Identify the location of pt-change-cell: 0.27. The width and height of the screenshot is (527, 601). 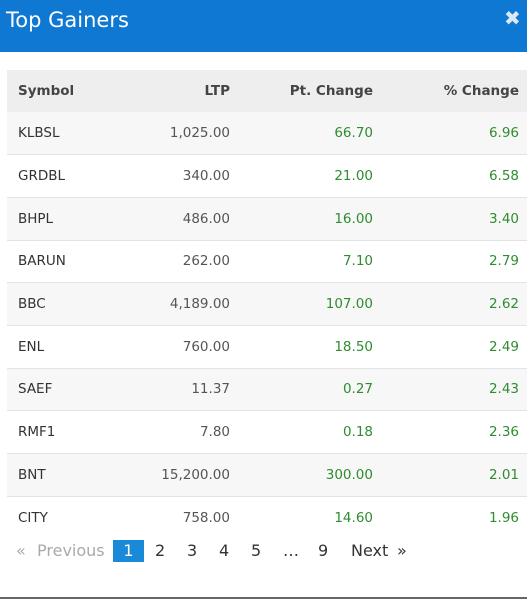
(357, 389).